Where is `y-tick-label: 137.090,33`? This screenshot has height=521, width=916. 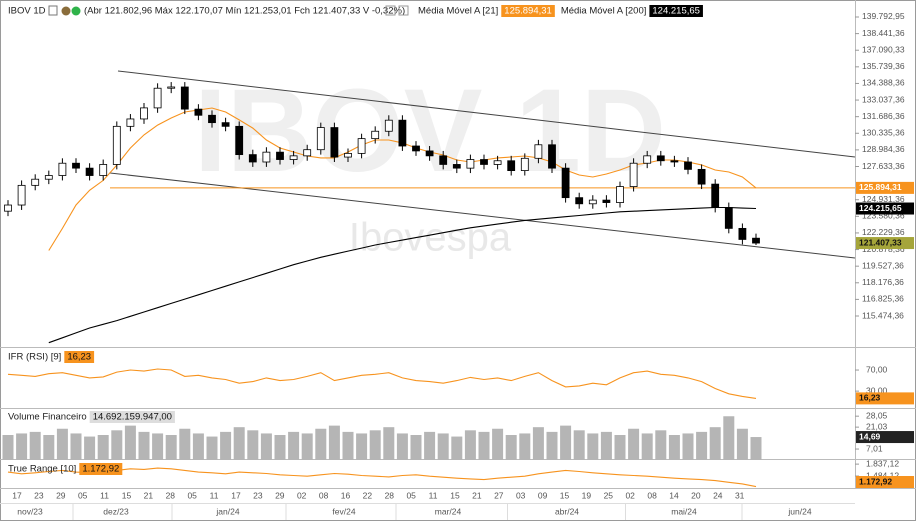
y-tick-label: 137.090,33 is located at coordinates (883, 49).